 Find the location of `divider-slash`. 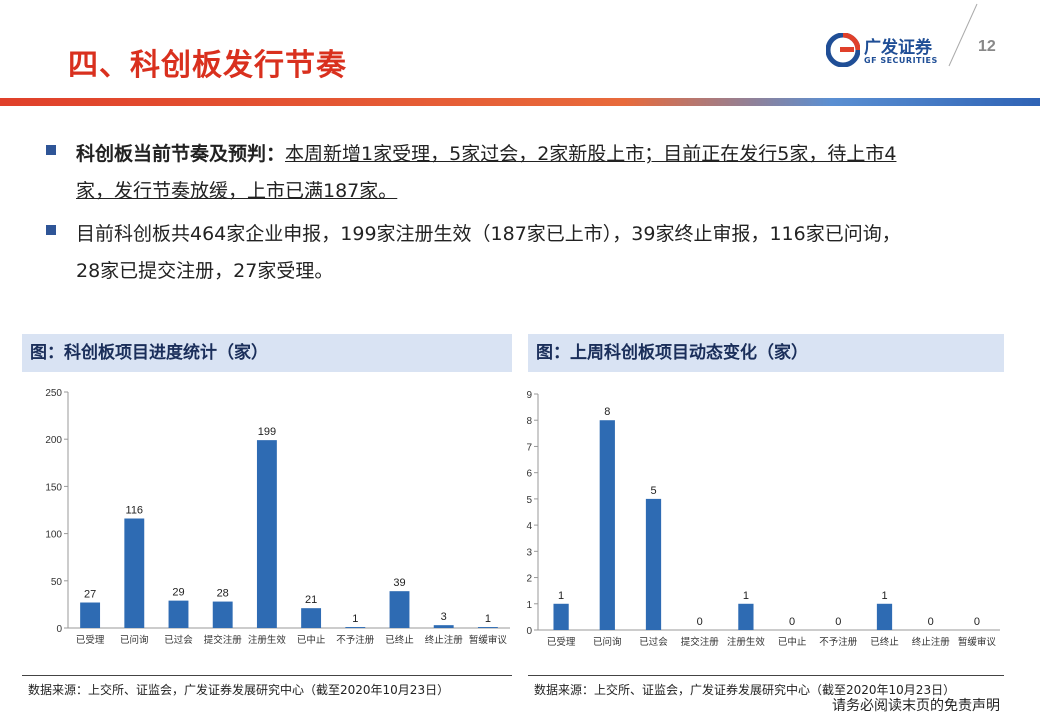

divider-slash is located at coordinates (963, 35).